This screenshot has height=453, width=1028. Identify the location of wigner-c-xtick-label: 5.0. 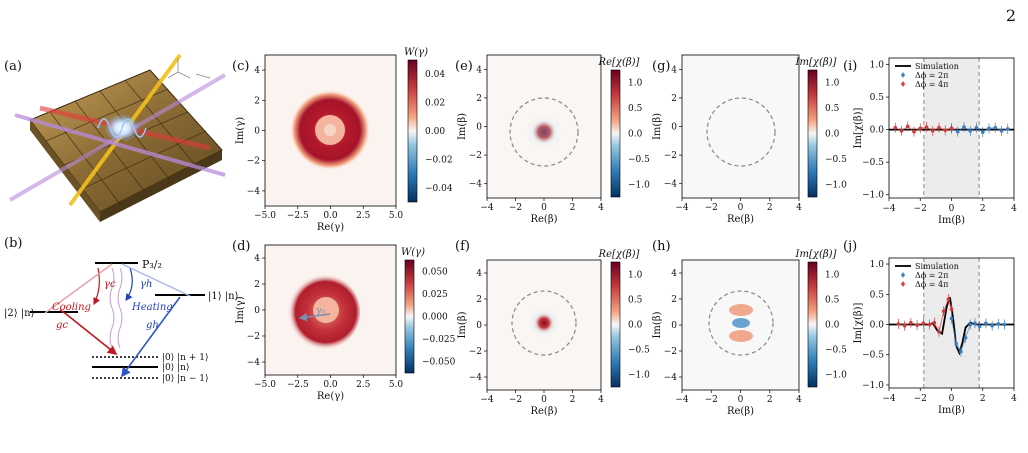
(396, 216).